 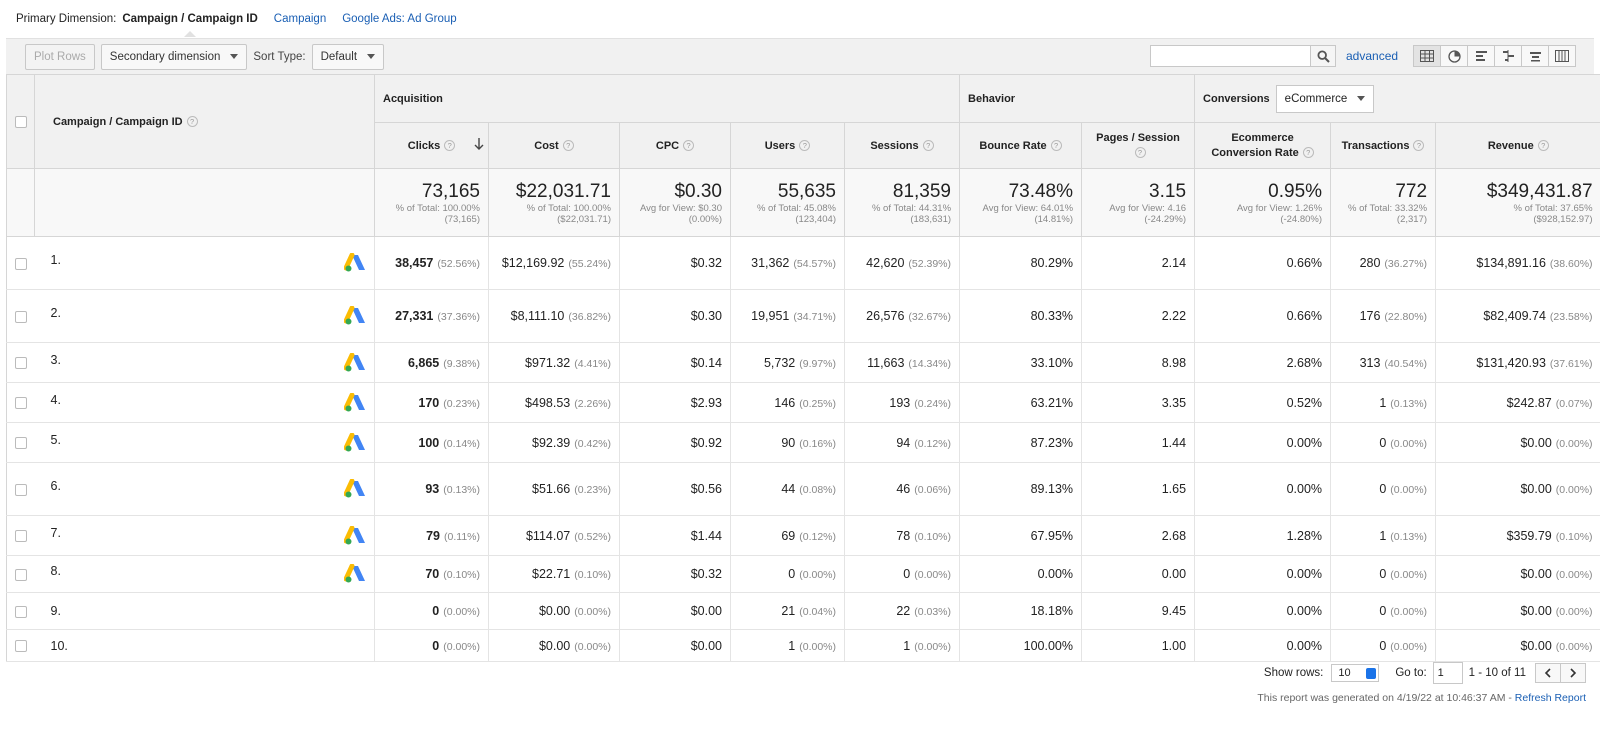 What do you see at coordinates (886, 362) in the screenshot?
I see `sessions-value: 11,663` at bounding box center [886, 362].